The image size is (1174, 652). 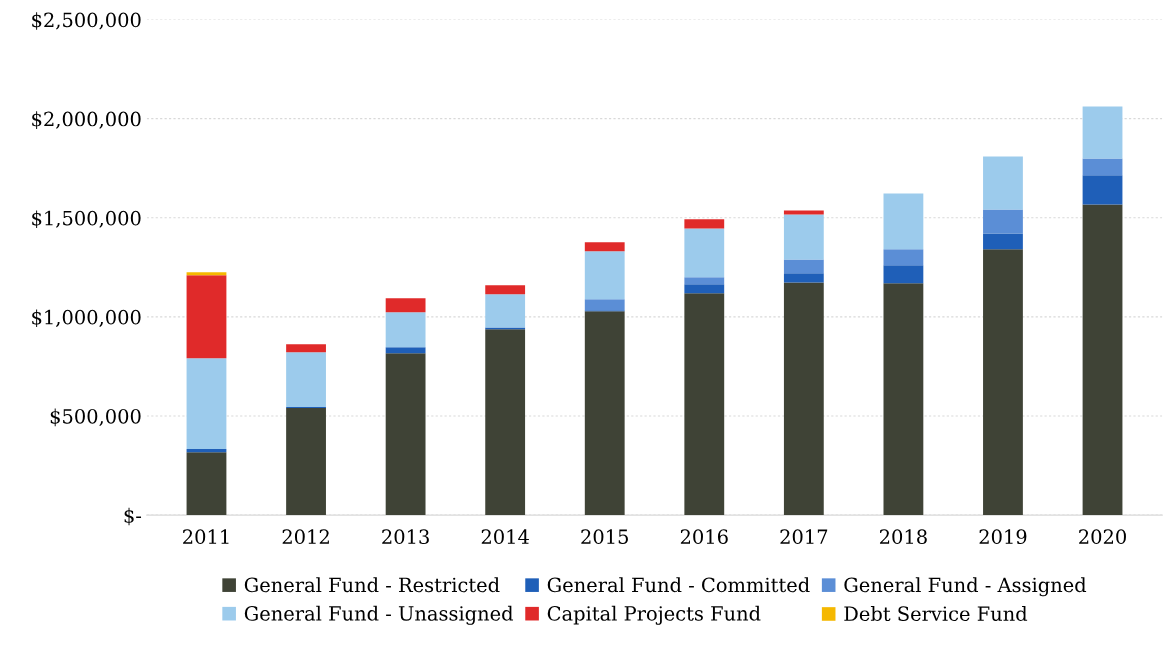 What do you see at coordinates (133, 516) in the screenshot?
I see `y-tick-label: $-` at bounding box center [133, 516].